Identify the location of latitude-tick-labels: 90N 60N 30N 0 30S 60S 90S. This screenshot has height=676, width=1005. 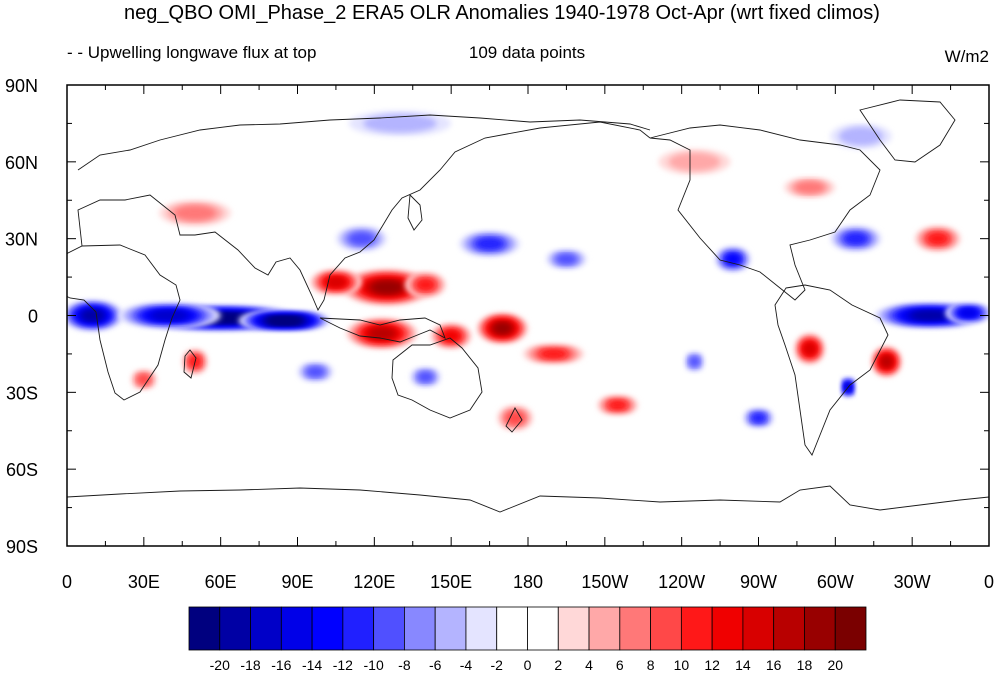
(21, 316).